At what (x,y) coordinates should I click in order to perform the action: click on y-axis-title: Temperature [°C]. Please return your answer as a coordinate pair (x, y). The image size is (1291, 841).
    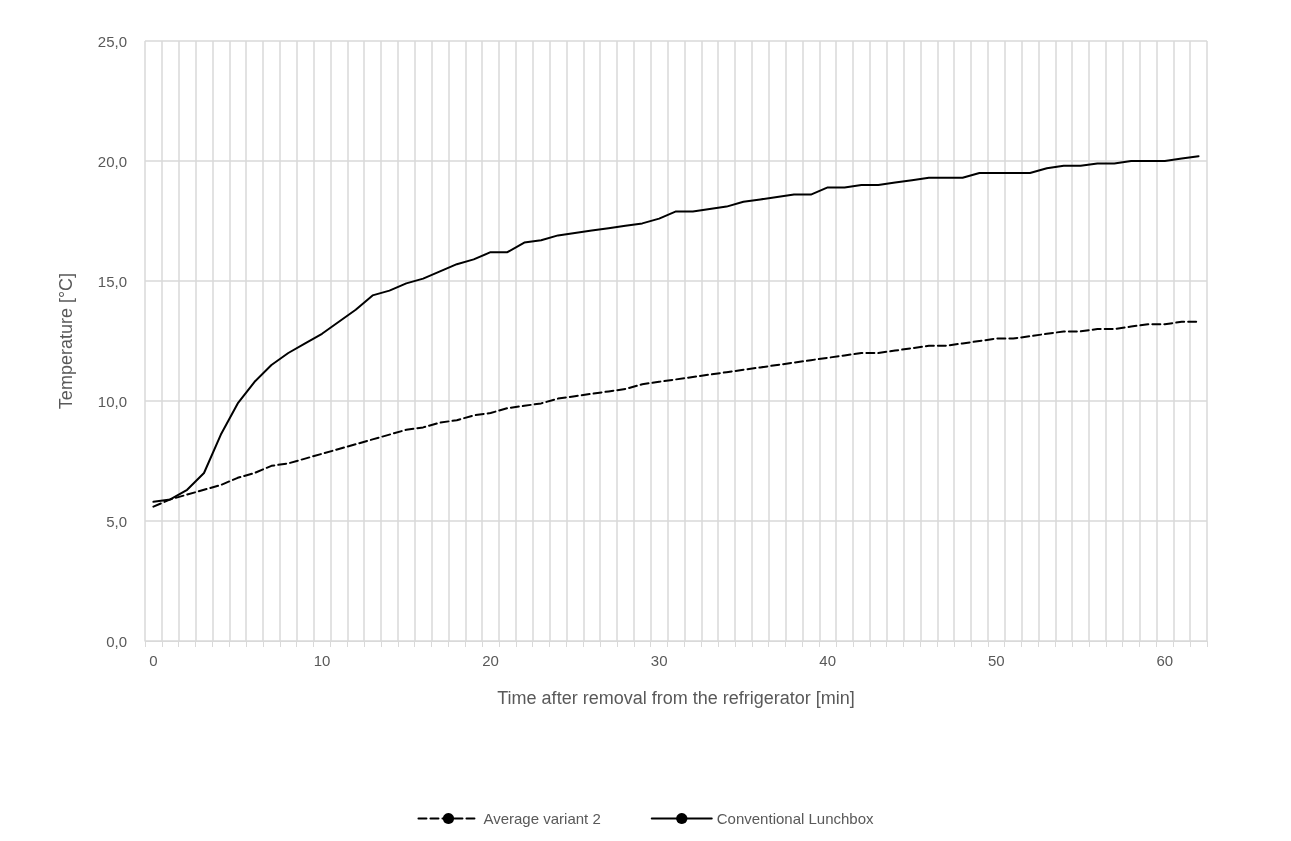
    Looking at the image, I should click on (66, 341).